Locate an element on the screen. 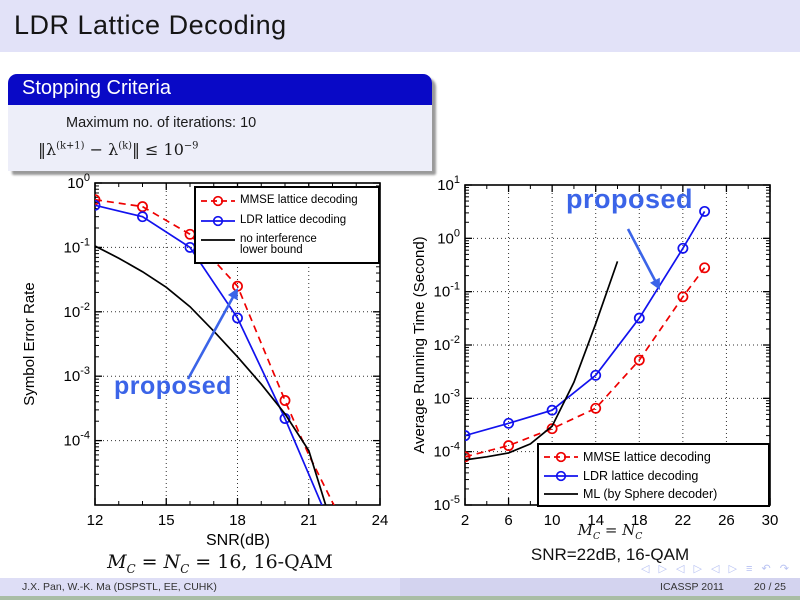 The width and height of the screenshot is (800, 600). max-iterations-text: Maximum no. of iterations: 10 is located at coordinates (161, 123).